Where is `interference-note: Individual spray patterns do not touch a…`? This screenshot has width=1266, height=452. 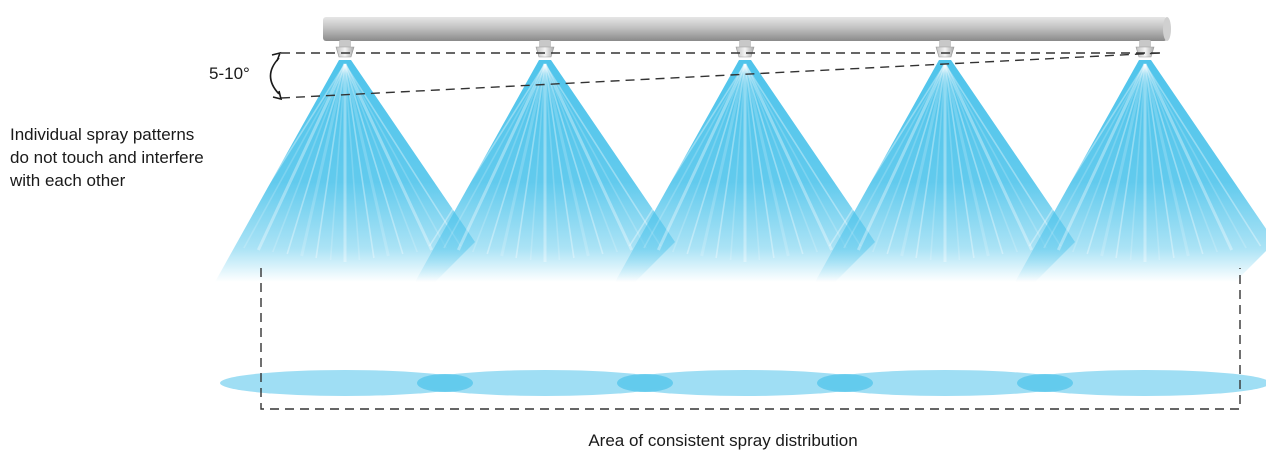 interference-note: Individual spray patterns do not touch a… is located at coordinates (140, 157).